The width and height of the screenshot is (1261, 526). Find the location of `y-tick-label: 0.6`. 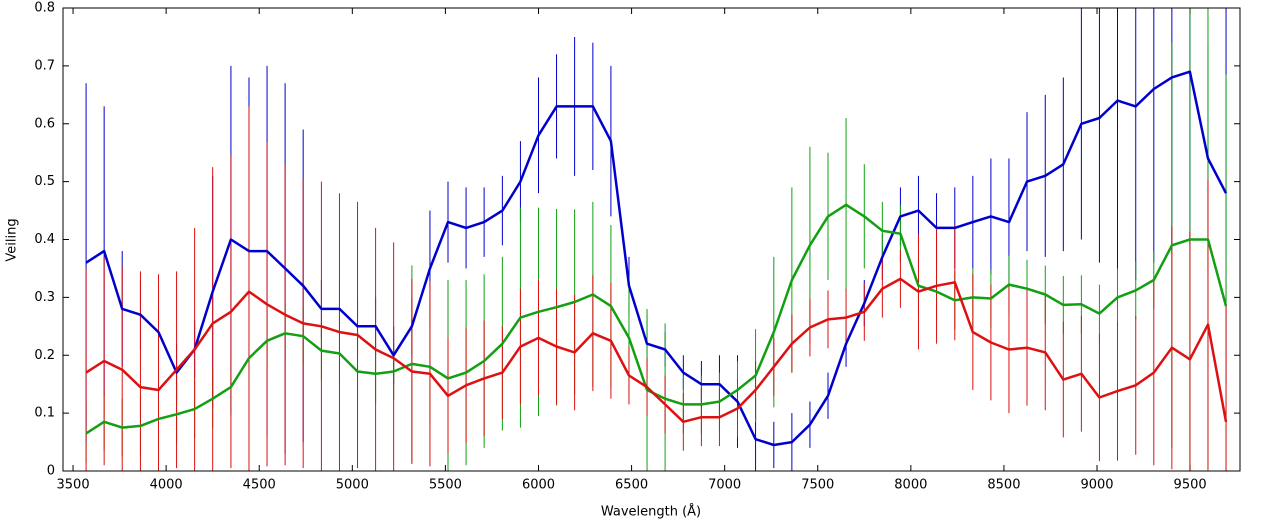

y-tick-label: 0.6 is located at coordinates (44, 123).